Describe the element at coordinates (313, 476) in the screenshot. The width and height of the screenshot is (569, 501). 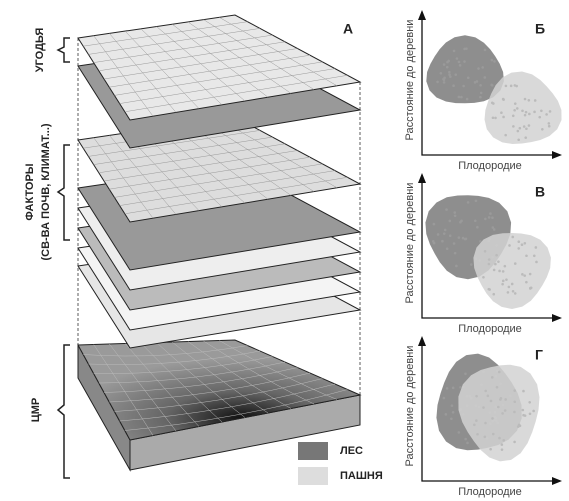
I see `legend-swatch-arable` at that location.